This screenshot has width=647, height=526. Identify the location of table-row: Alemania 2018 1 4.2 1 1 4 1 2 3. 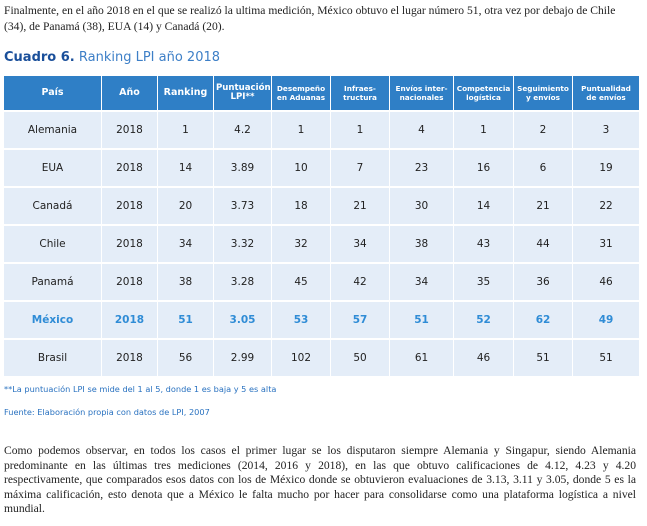
(321, 131).